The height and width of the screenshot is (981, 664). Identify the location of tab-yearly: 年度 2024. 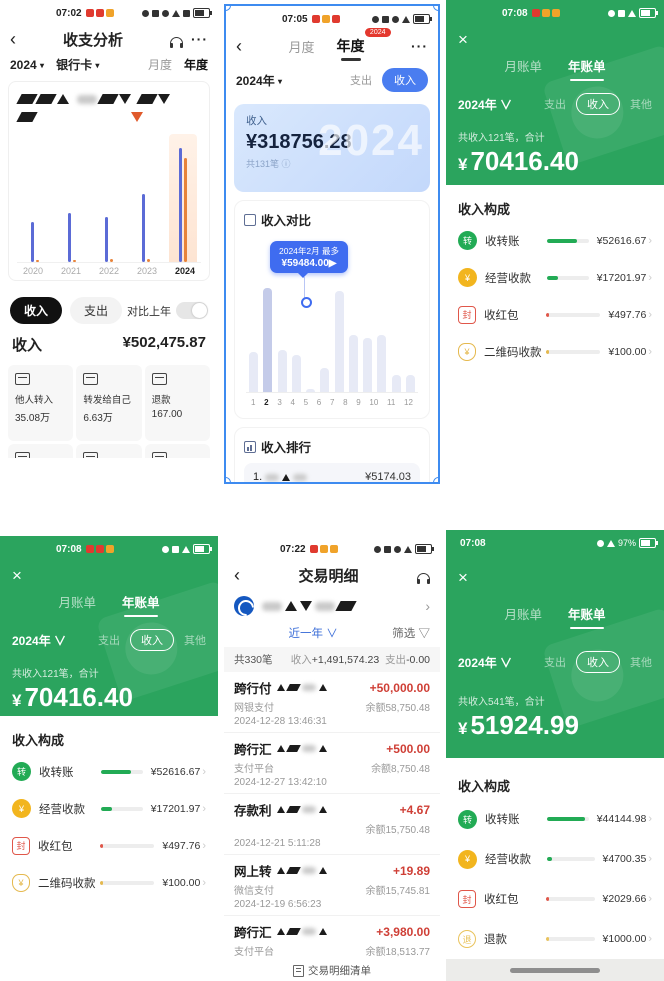
(364, 44).